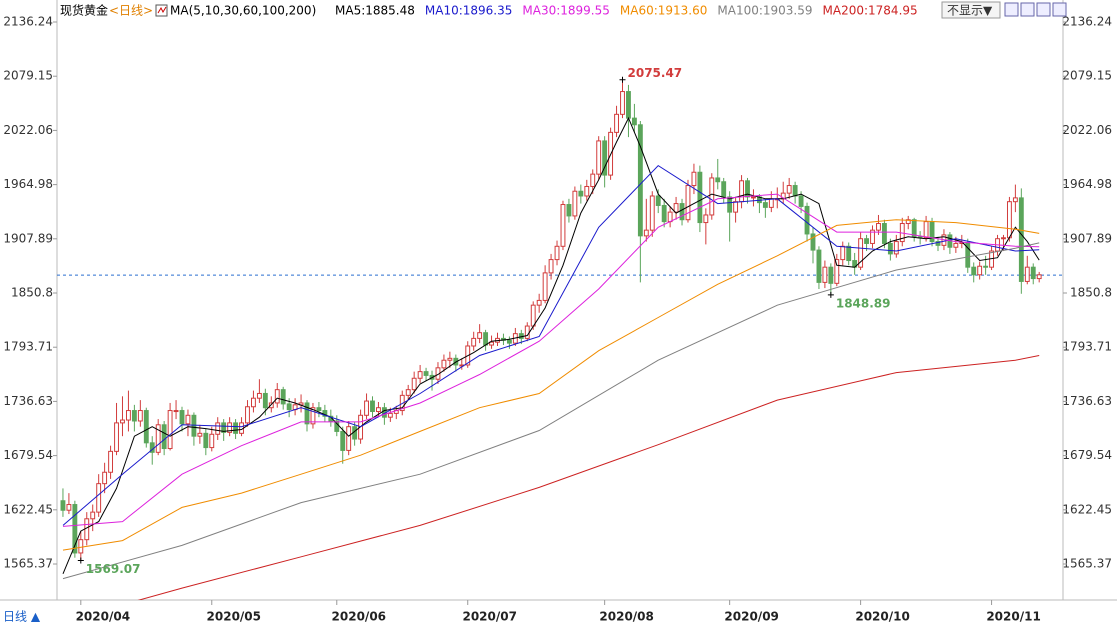  What do you see at coordinates (28, 130) in the screenshot?
I see `y-tick-label-left: 2022.06` at bounding box center [28, 130].